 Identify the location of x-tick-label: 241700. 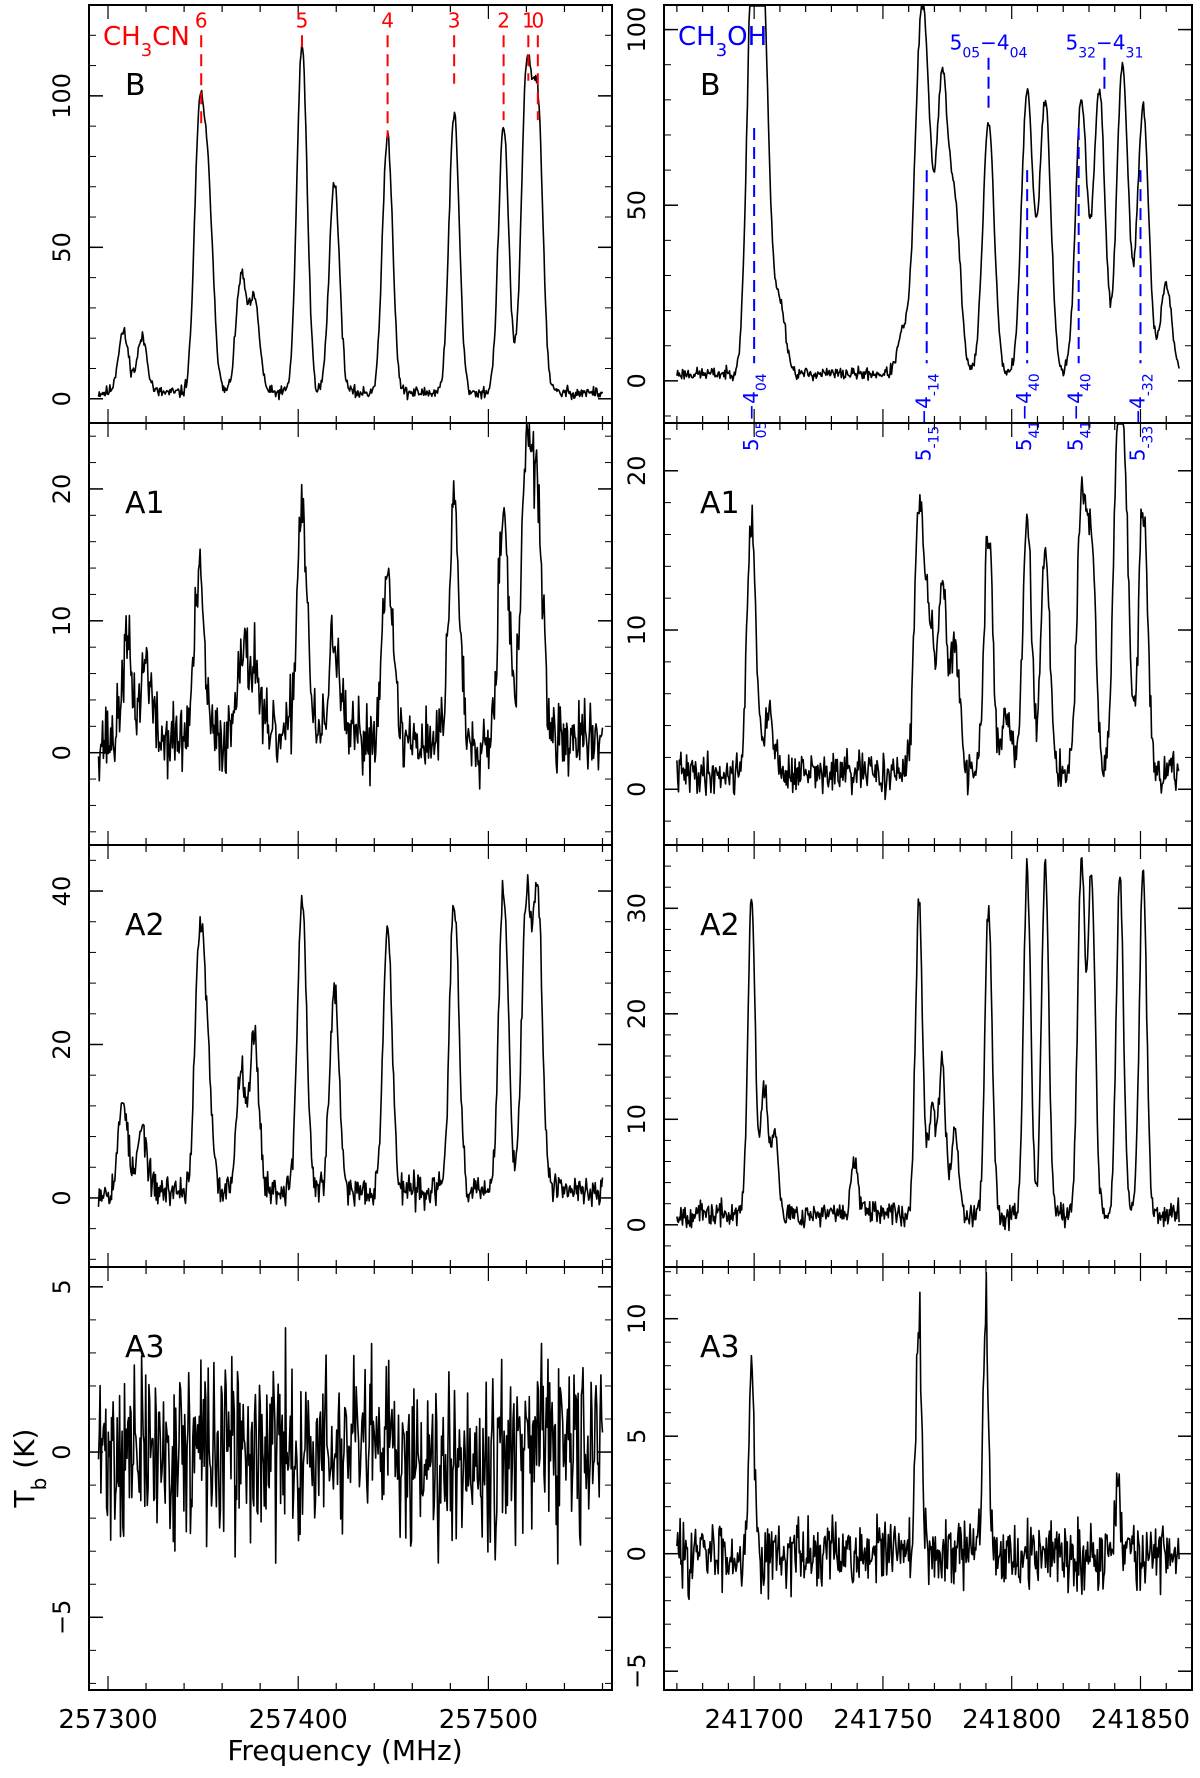
(754, 1720).